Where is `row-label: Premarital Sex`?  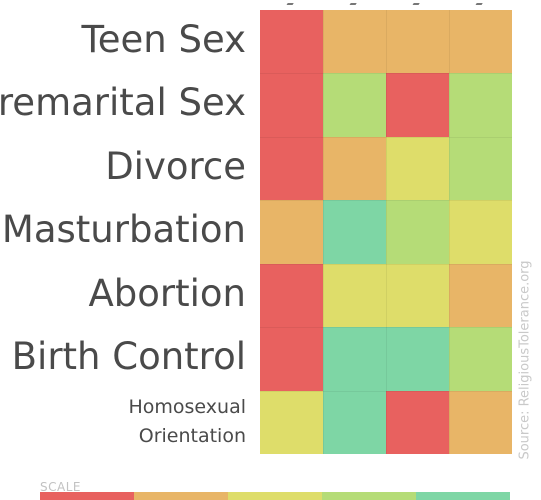 row-label: Premarital Sex is located at coordinates (123, 103).